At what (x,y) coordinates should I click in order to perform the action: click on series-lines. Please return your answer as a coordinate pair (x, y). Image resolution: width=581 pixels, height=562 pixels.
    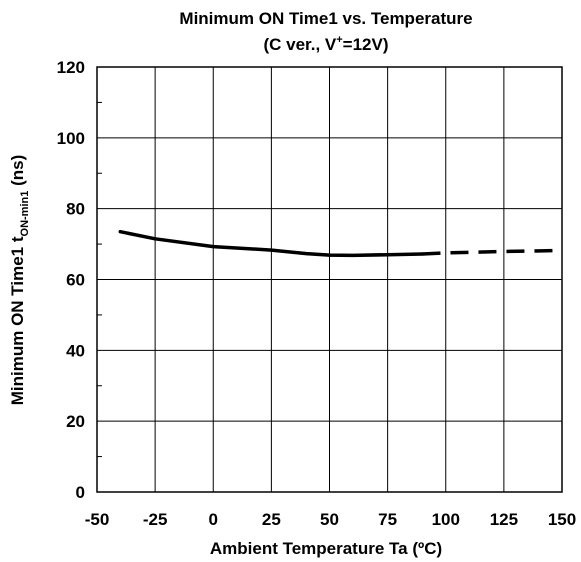
    Looking at the image, I should click on (340, 243).